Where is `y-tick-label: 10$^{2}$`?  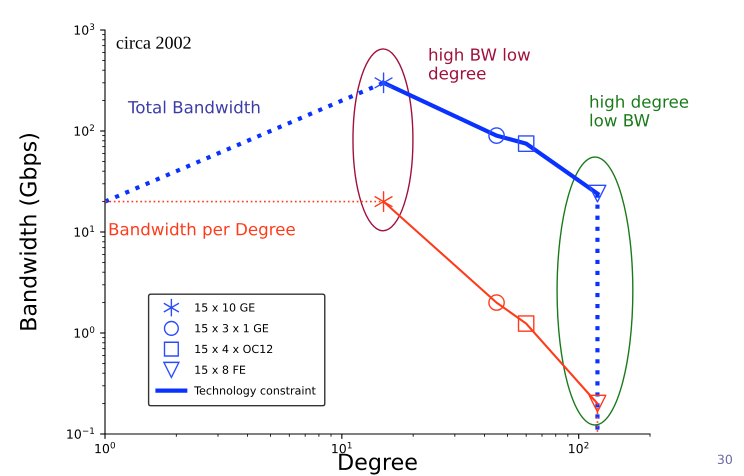 y-tick-label: 10$^{2}$ is located at coordinates (84, 130).